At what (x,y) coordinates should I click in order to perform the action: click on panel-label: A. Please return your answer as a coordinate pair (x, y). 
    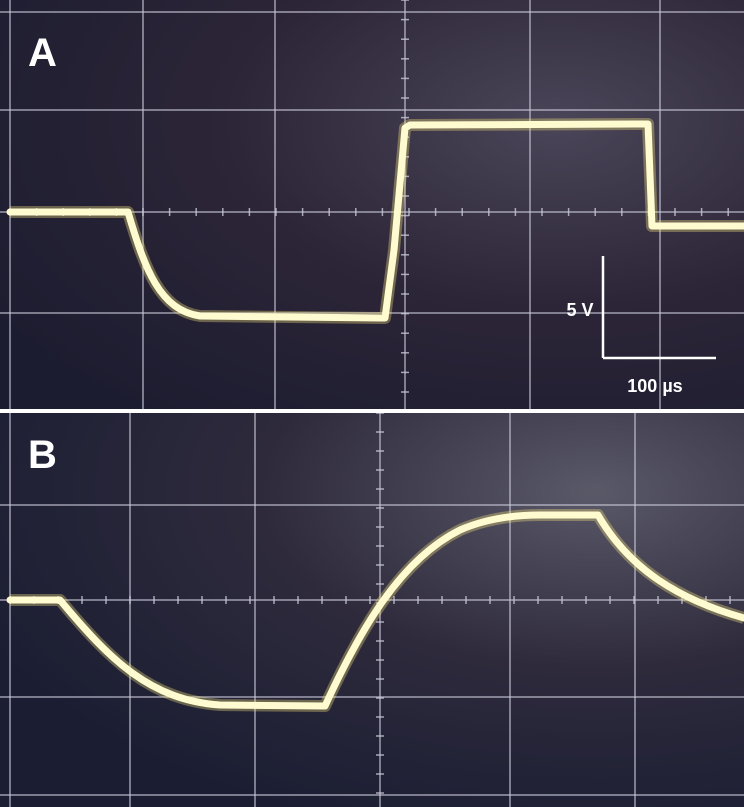
    Looking at the image, I should click on (42, 53).